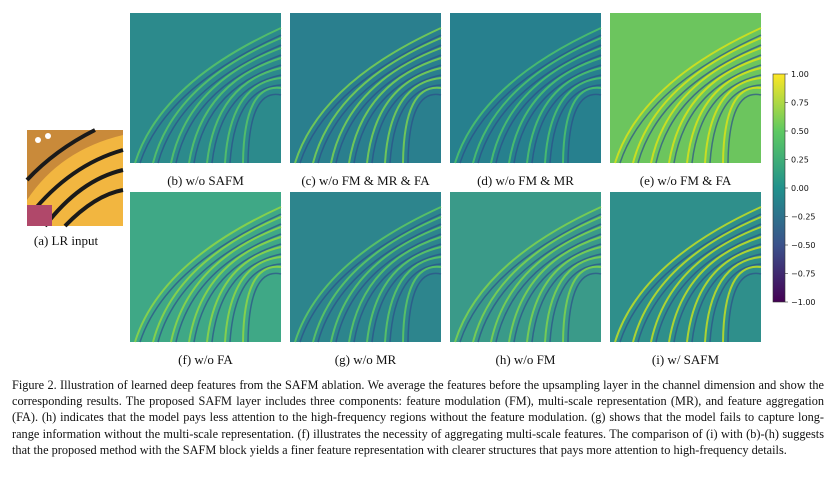 The image size is (829, 482). What do you see at coordinates (800, 103) in the screenshot?
I see `colorbar-tick-label: 0.75` at bounding box center [800, 103].